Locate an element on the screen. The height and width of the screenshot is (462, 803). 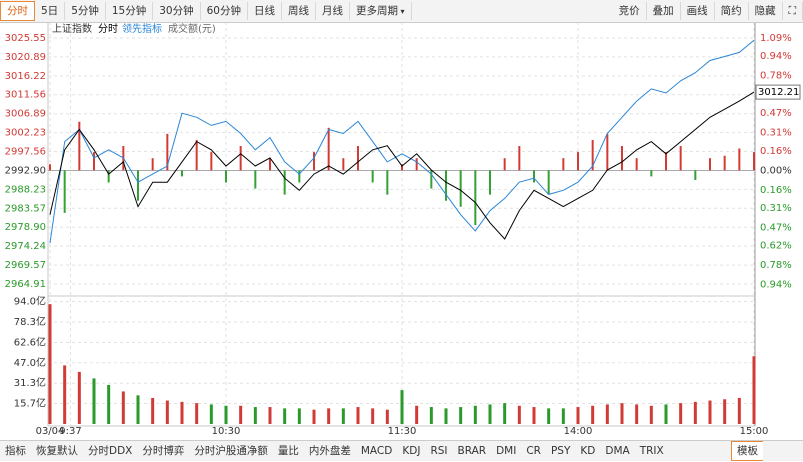
tool-button: 简约 is located at coordinates (732, 11).